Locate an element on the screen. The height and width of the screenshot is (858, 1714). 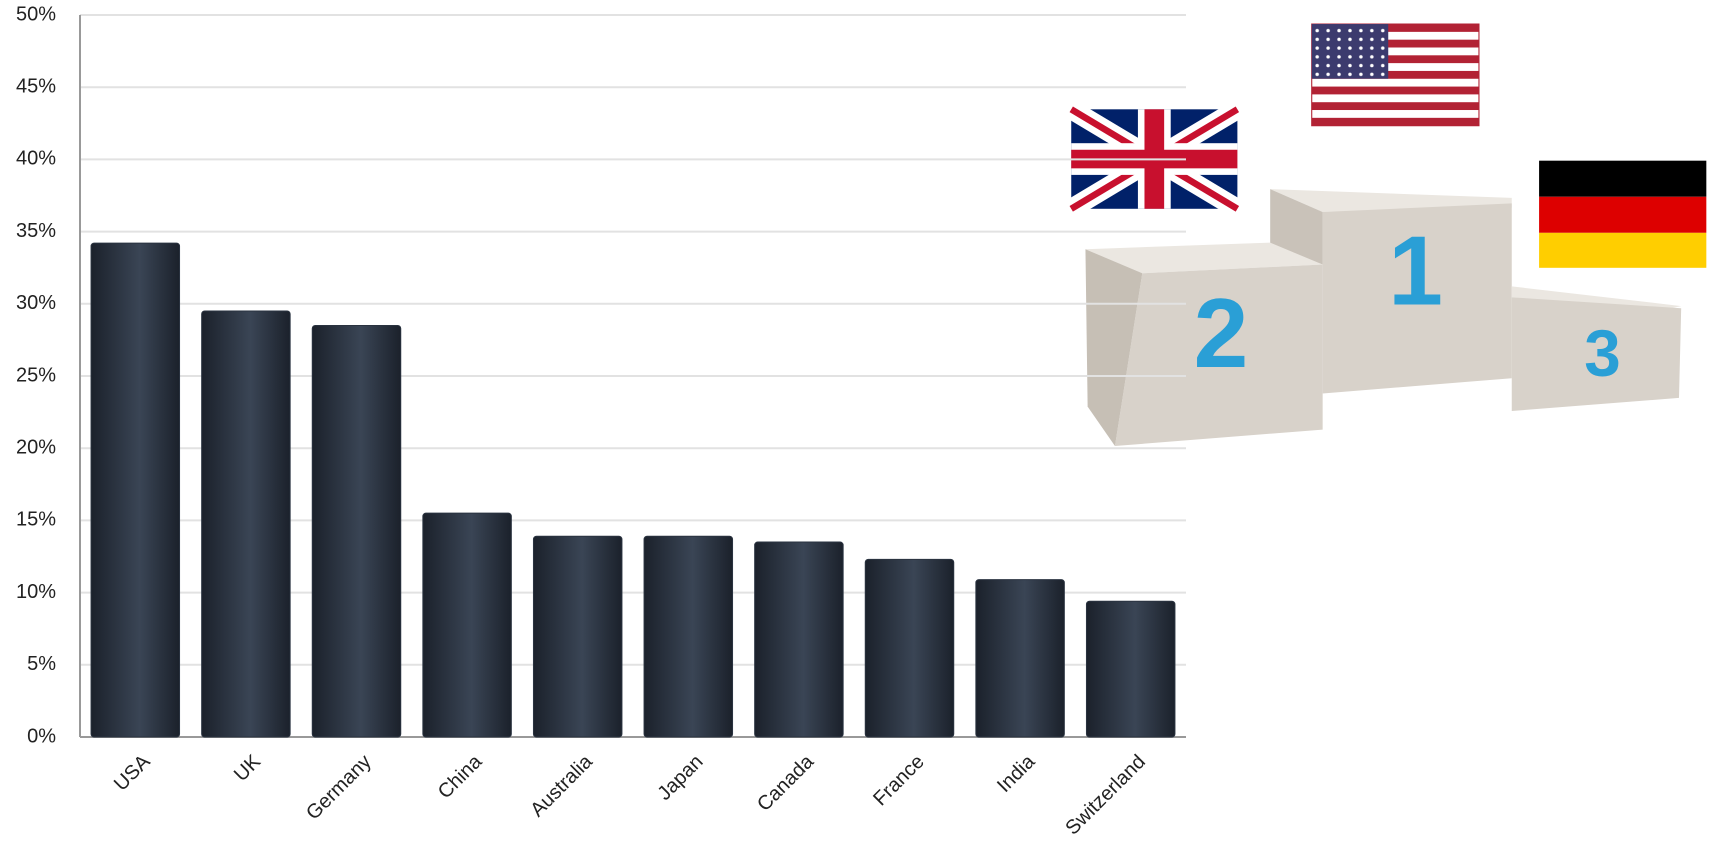
y-tick-label: 20% is located at coordinates (36, 447).